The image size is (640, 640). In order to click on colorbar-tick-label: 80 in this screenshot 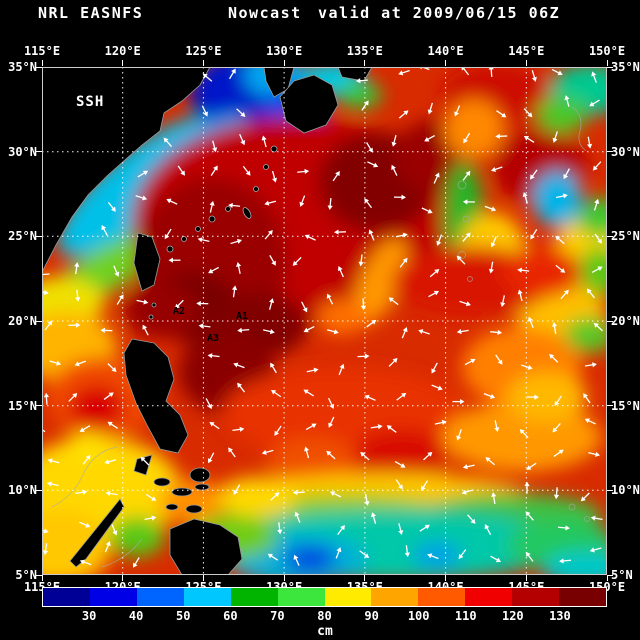, I will do `click(324, 616)`.